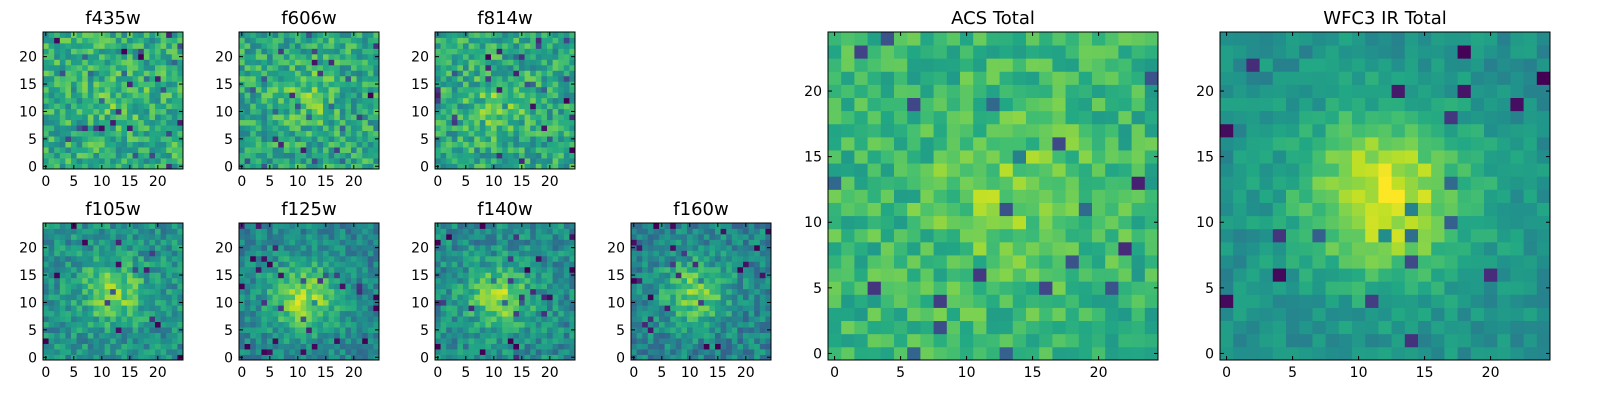  Describe the element at coordinates (73, 182) in the screenshot. I see `x-tick-label: 5` at that location.